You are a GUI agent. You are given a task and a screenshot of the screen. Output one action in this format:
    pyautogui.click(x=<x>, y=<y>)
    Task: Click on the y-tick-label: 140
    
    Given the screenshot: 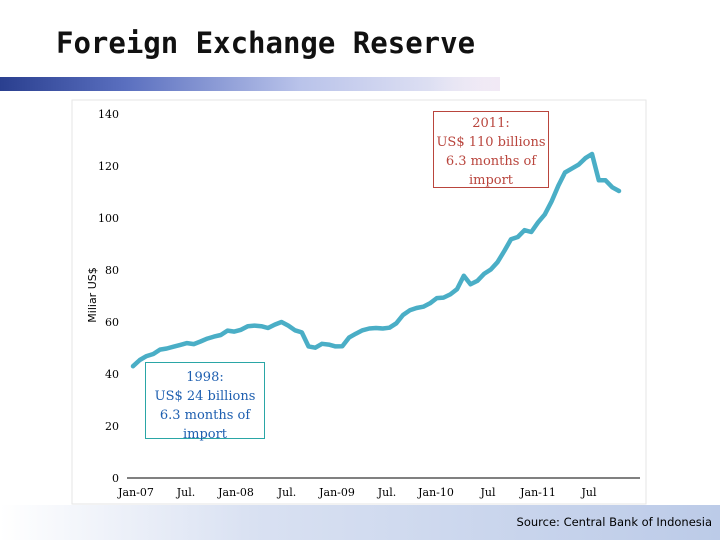 What is the action you would take?
    pyautogui.click(x=108, y=114)
    